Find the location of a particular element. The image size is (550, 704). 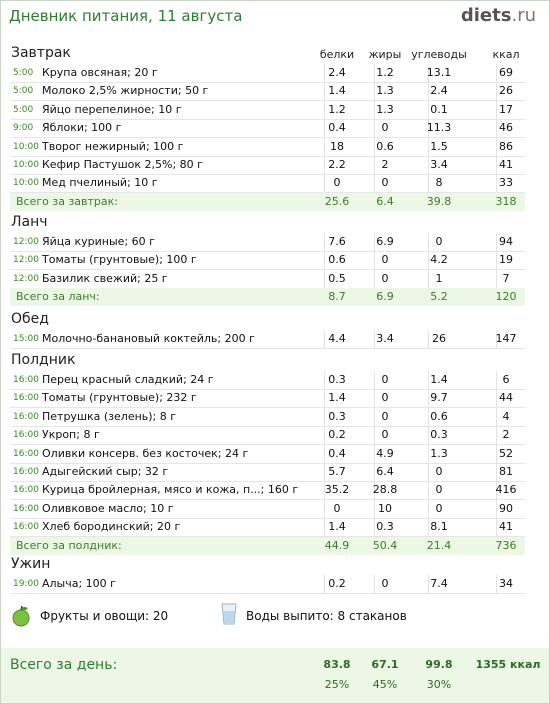

water-glass-icon is located at coordinates (229, 614).